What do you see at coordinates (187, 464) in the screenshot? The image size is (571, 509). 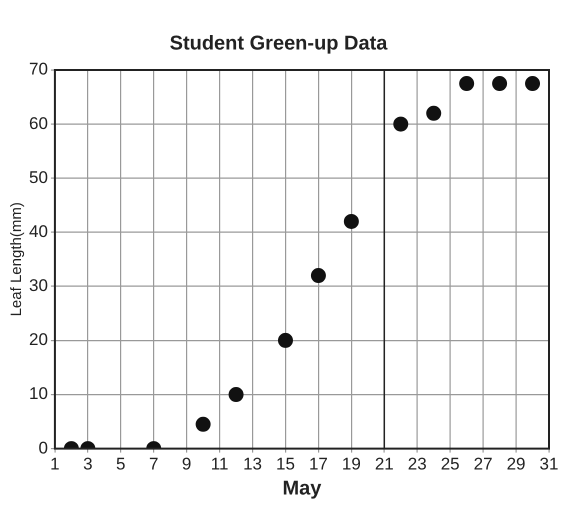 I see `x-tick-label: 9` at bounding box center [187, 464].